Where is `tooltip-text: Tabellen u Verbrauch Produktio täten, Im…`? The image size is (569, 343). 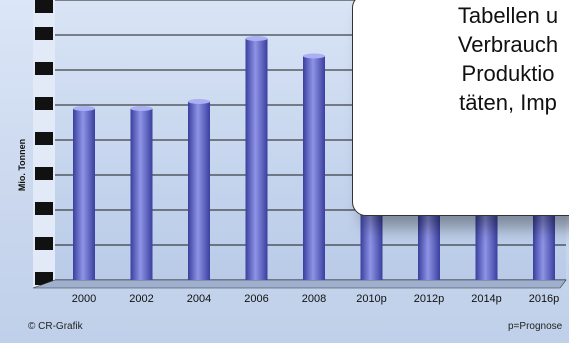
tooltip-text: Tabellen u Verbrauch Produktio täten, Im… is located at coordinates (461, 59).